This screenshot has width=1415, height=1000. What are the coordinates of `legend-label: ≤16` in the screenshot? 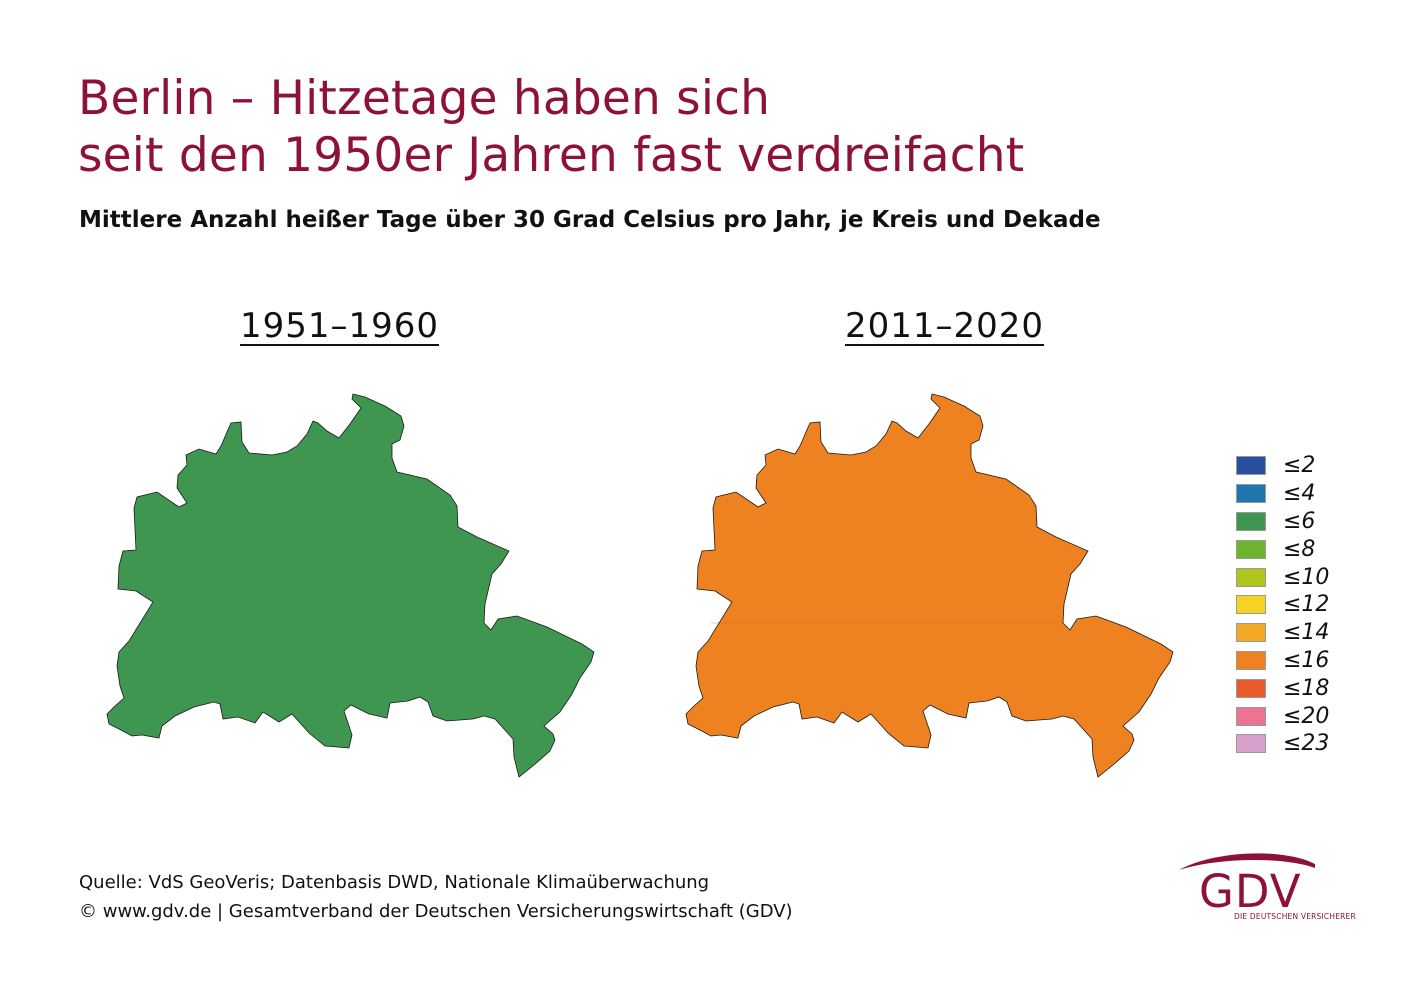 It's located at (1306, 660).